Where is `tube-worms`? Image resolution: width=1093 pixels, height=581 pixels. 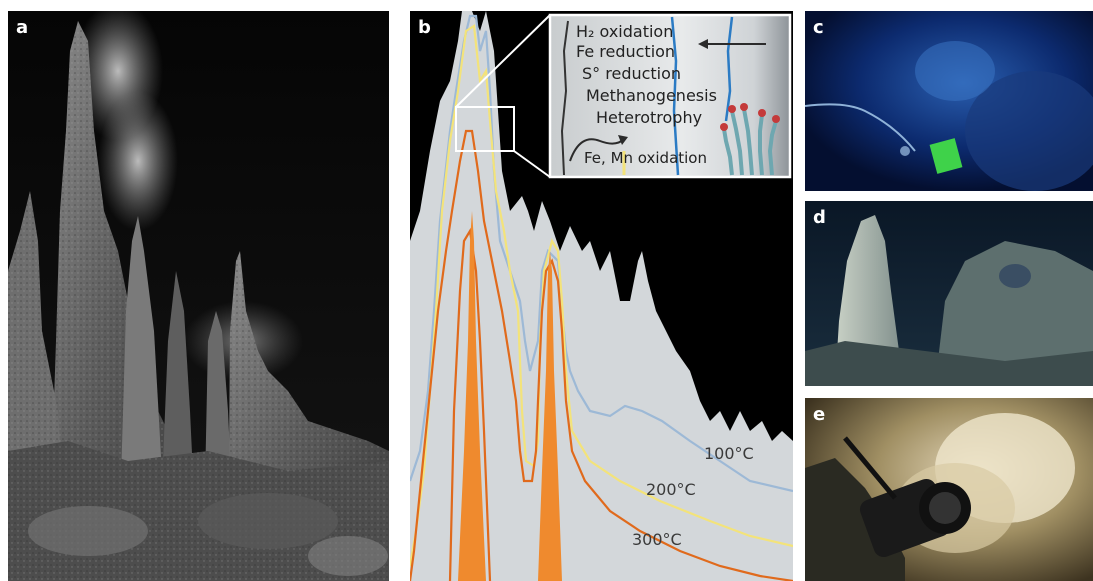 tube-worms is located at coordinates (750, 142).